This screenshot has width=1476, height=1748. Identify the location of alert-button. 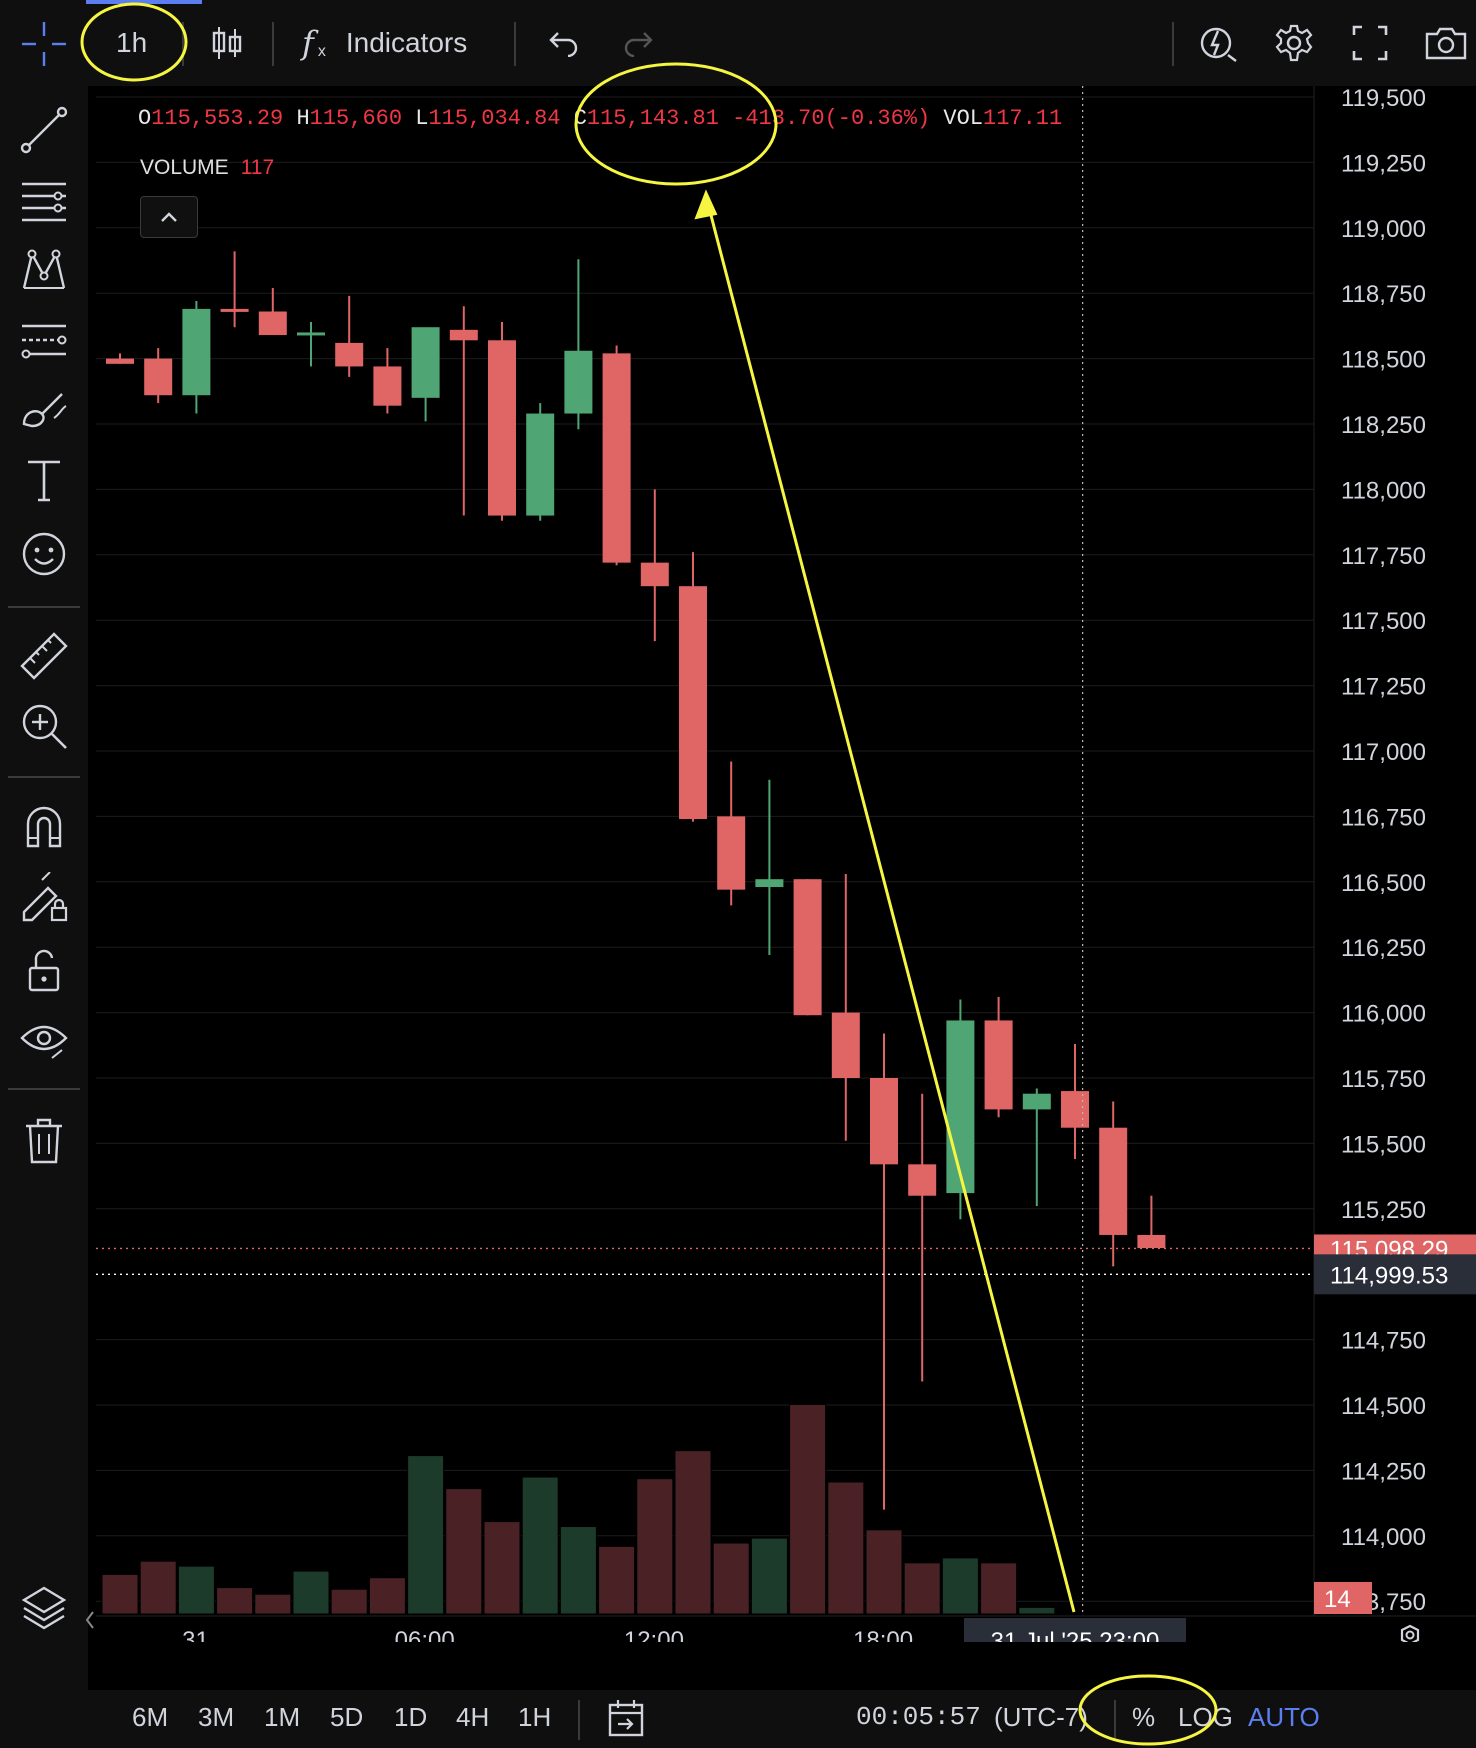
(1218, 43).